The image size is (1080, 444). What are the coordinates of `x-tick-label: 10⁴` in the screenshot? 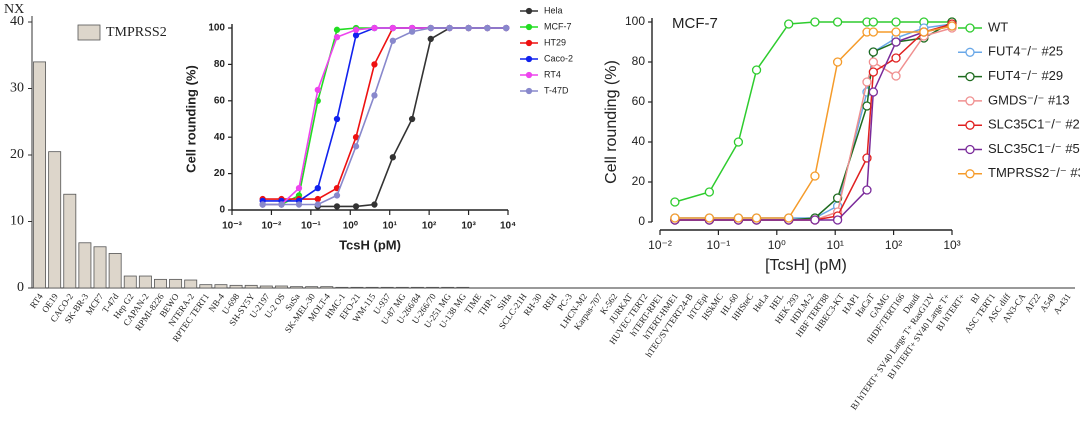 It's located at (508, 226).